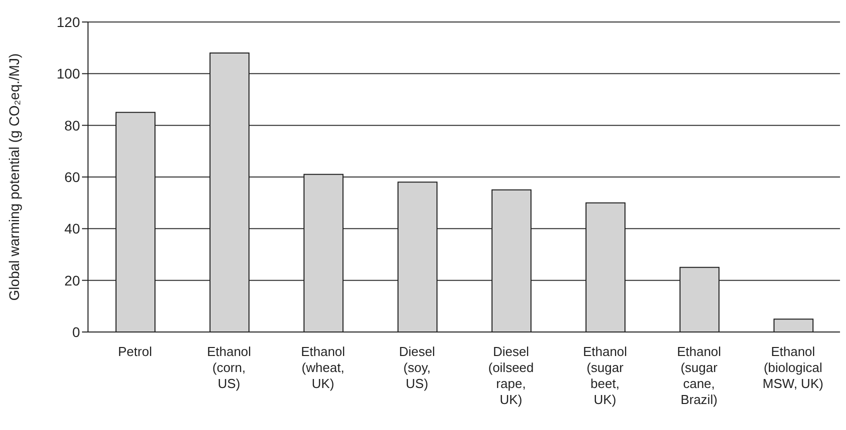  Describe the element at coordinates (417, 367) in the screenshot. I see `x-tick-label: Diesel (soy, US)` at that location.